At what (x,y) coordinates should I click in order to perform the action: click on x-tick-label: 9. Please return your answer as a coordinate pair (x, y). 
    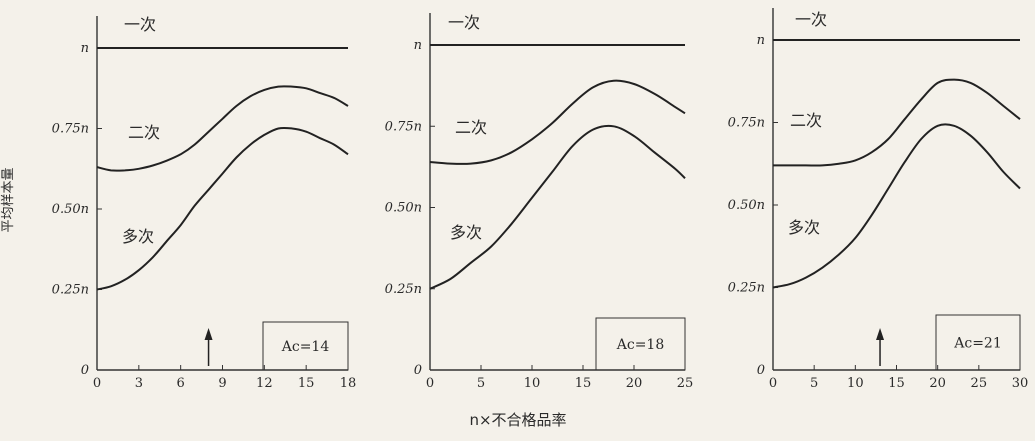
    Looking at the image, I should click on (222, 383).